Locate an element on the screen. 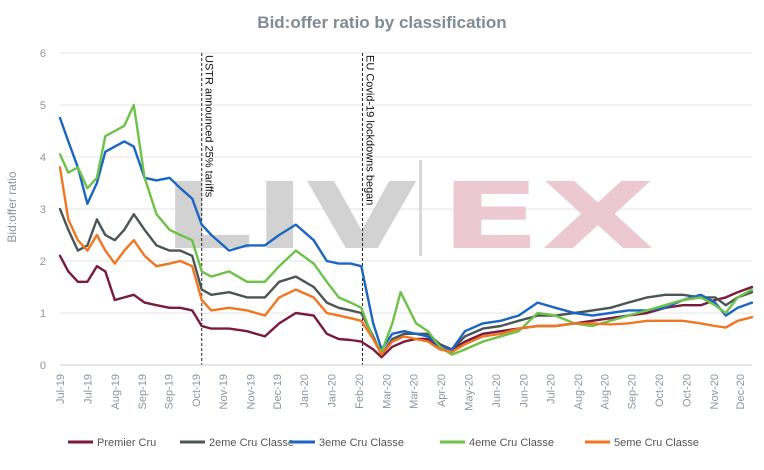 This screenshot has width=764, height=470. x-tick-label: Oct-19 is located at coordinates (197, 390).